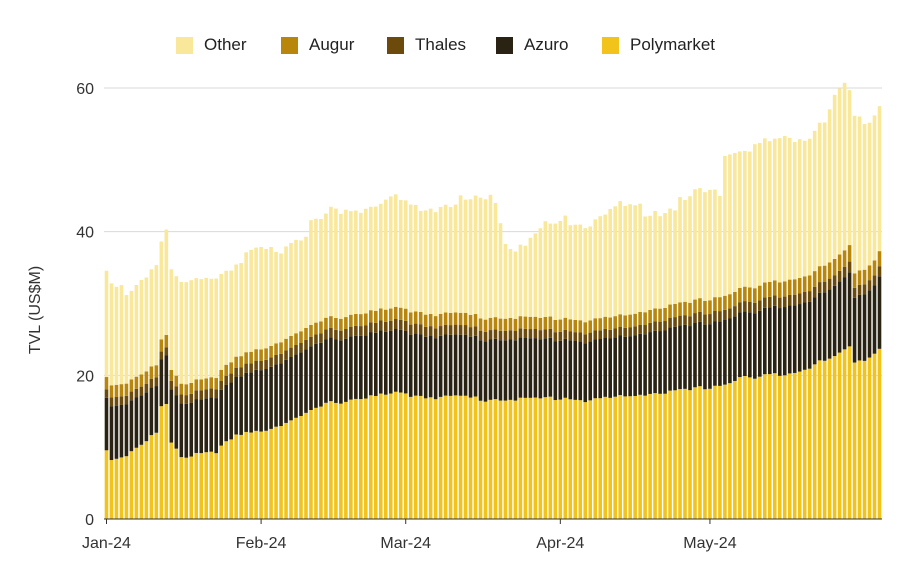 The height and width of the screenshot is (570, 907). Describe the element at coordinates (85, 233) in the screenshot. I see `y-tick-label-40: 40` at that location.